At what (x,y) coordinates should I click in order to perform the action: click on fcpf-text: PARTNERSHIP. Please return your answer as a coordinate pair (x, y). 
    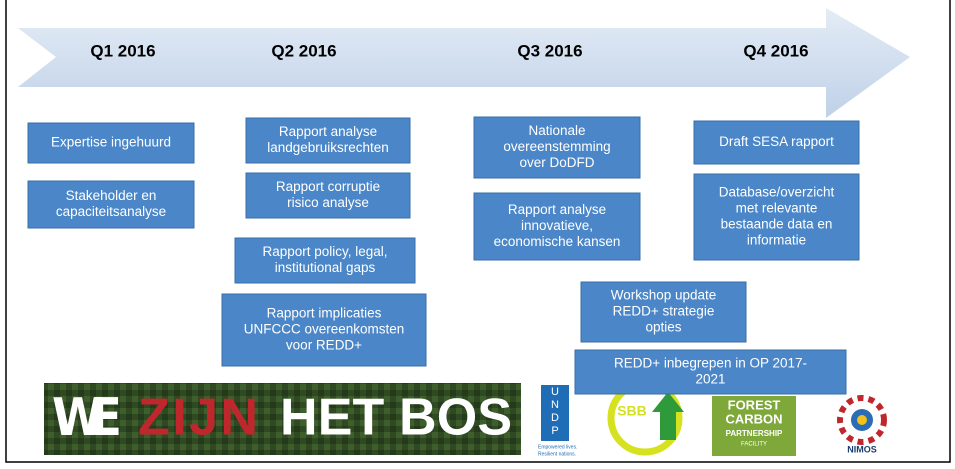
    Looking at the image, I should click on (754, 433).